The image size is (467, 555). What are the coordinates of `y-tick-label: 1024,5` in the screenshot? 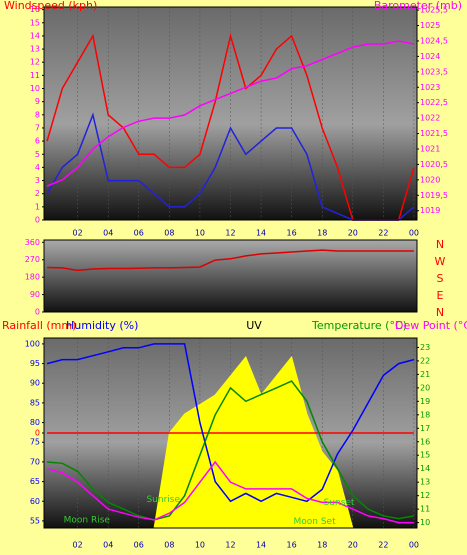 It's located at (434, 40).